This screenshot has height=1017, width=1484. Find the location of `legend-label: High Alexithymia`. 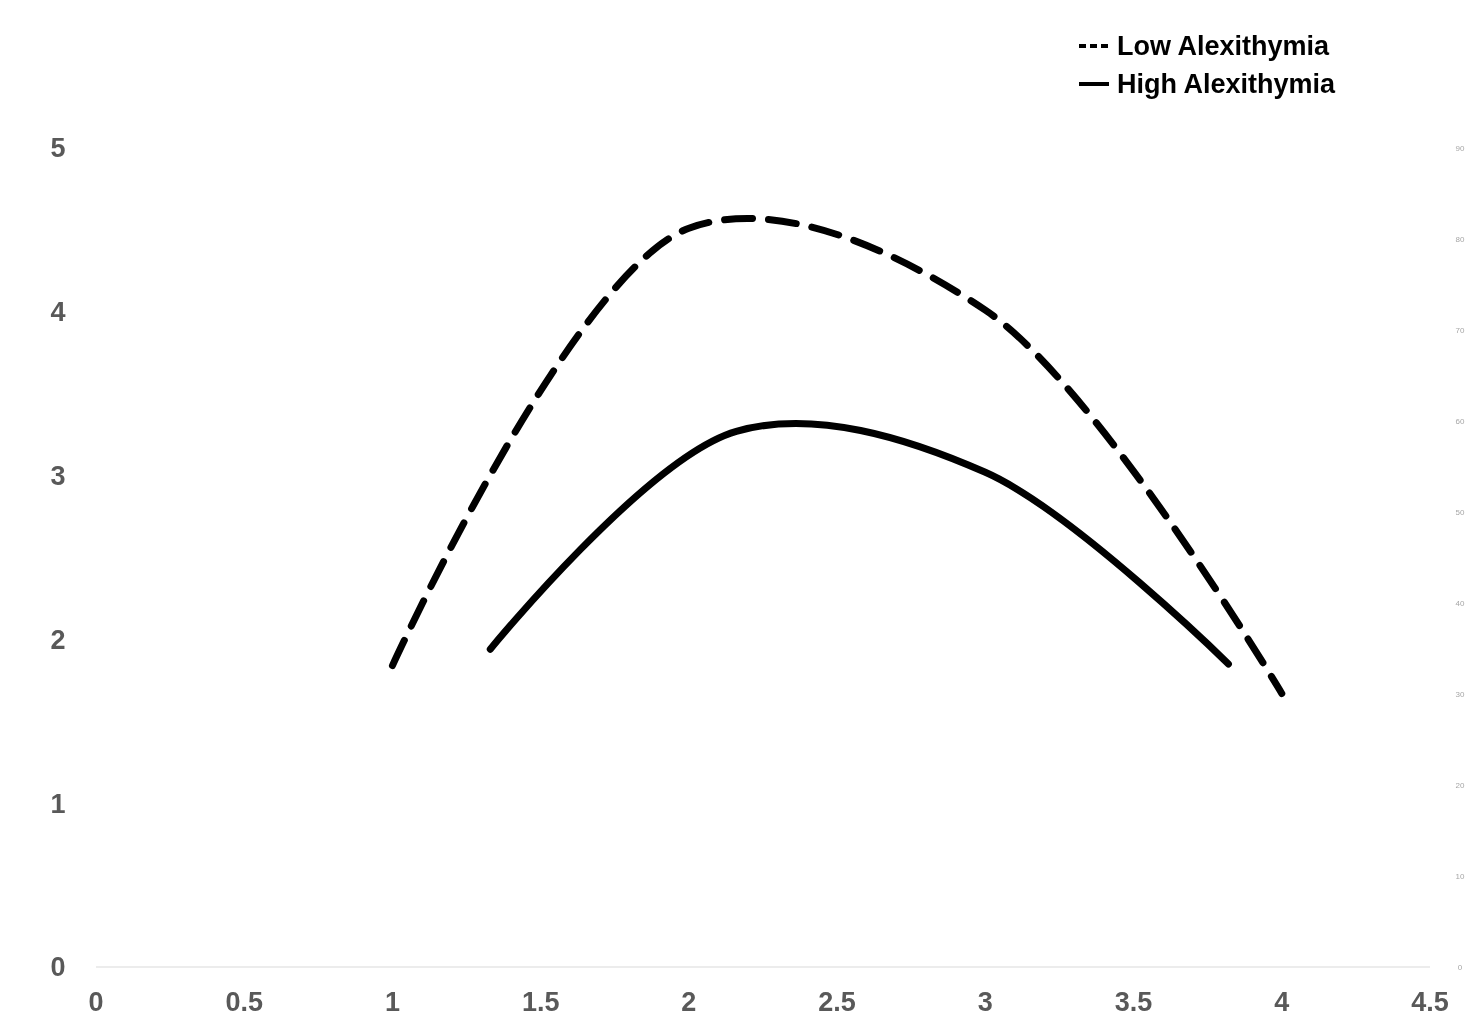

legend-label: High Alexithymia is located at coordinates (1227, 84).